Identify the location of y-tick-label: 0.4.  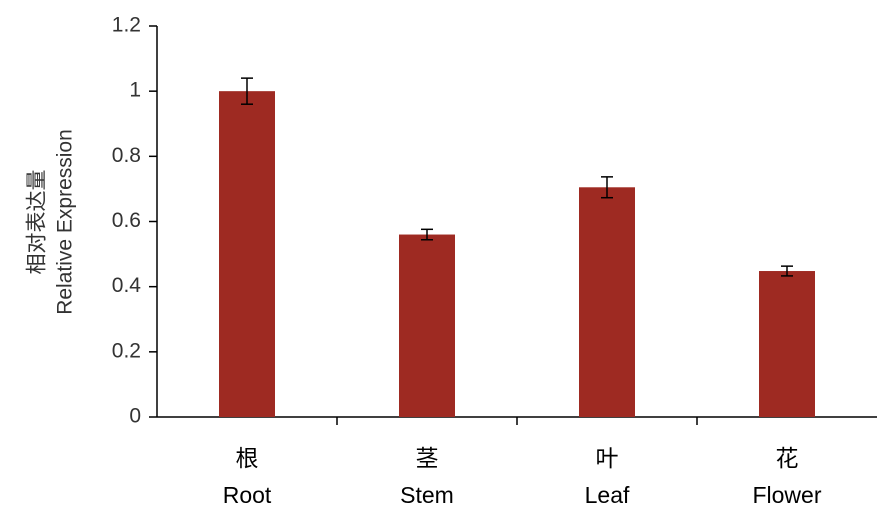
(127, 285).